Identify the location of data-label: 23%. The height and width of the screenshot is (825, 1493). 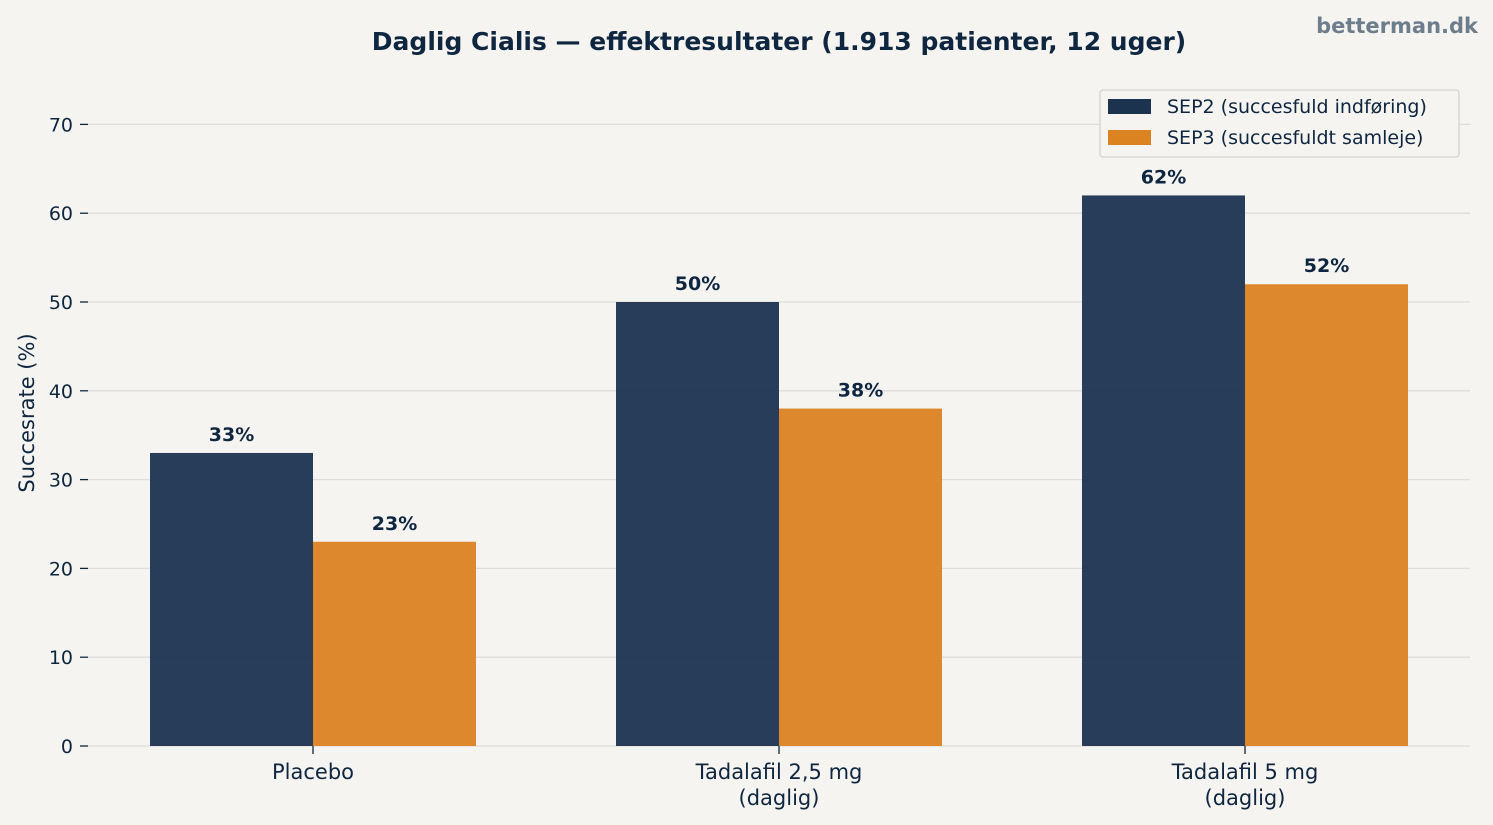
(394, 524).